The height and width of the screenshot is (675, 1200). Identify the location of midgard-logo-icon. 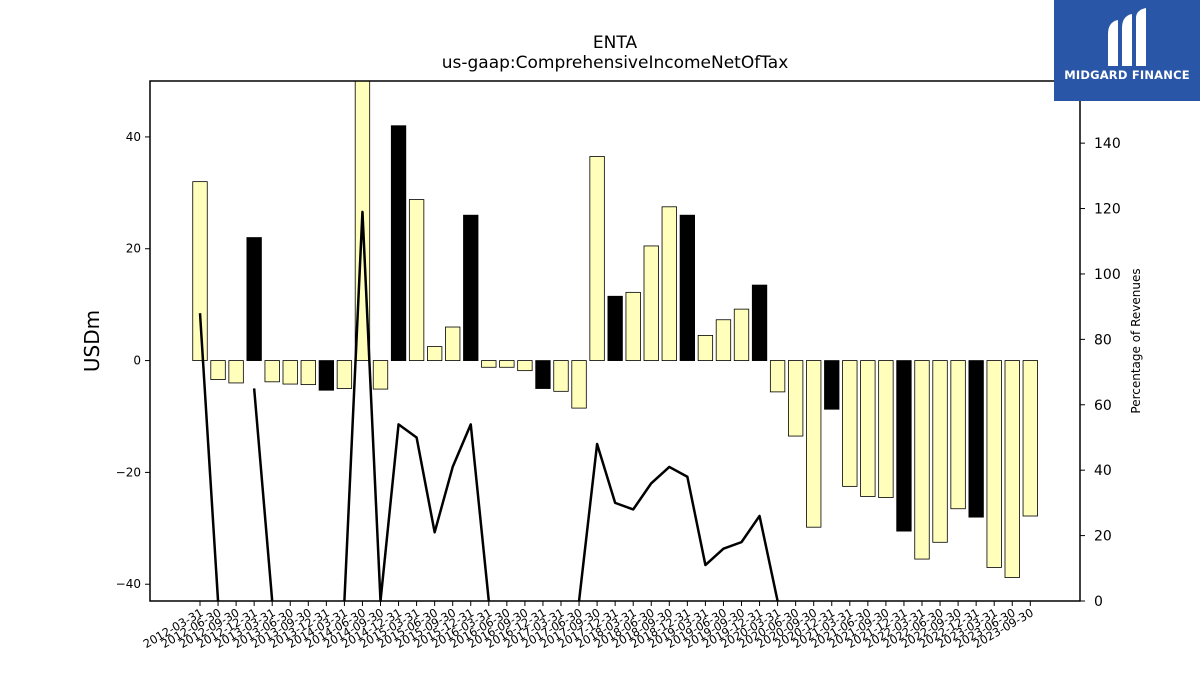
(1127, 37).